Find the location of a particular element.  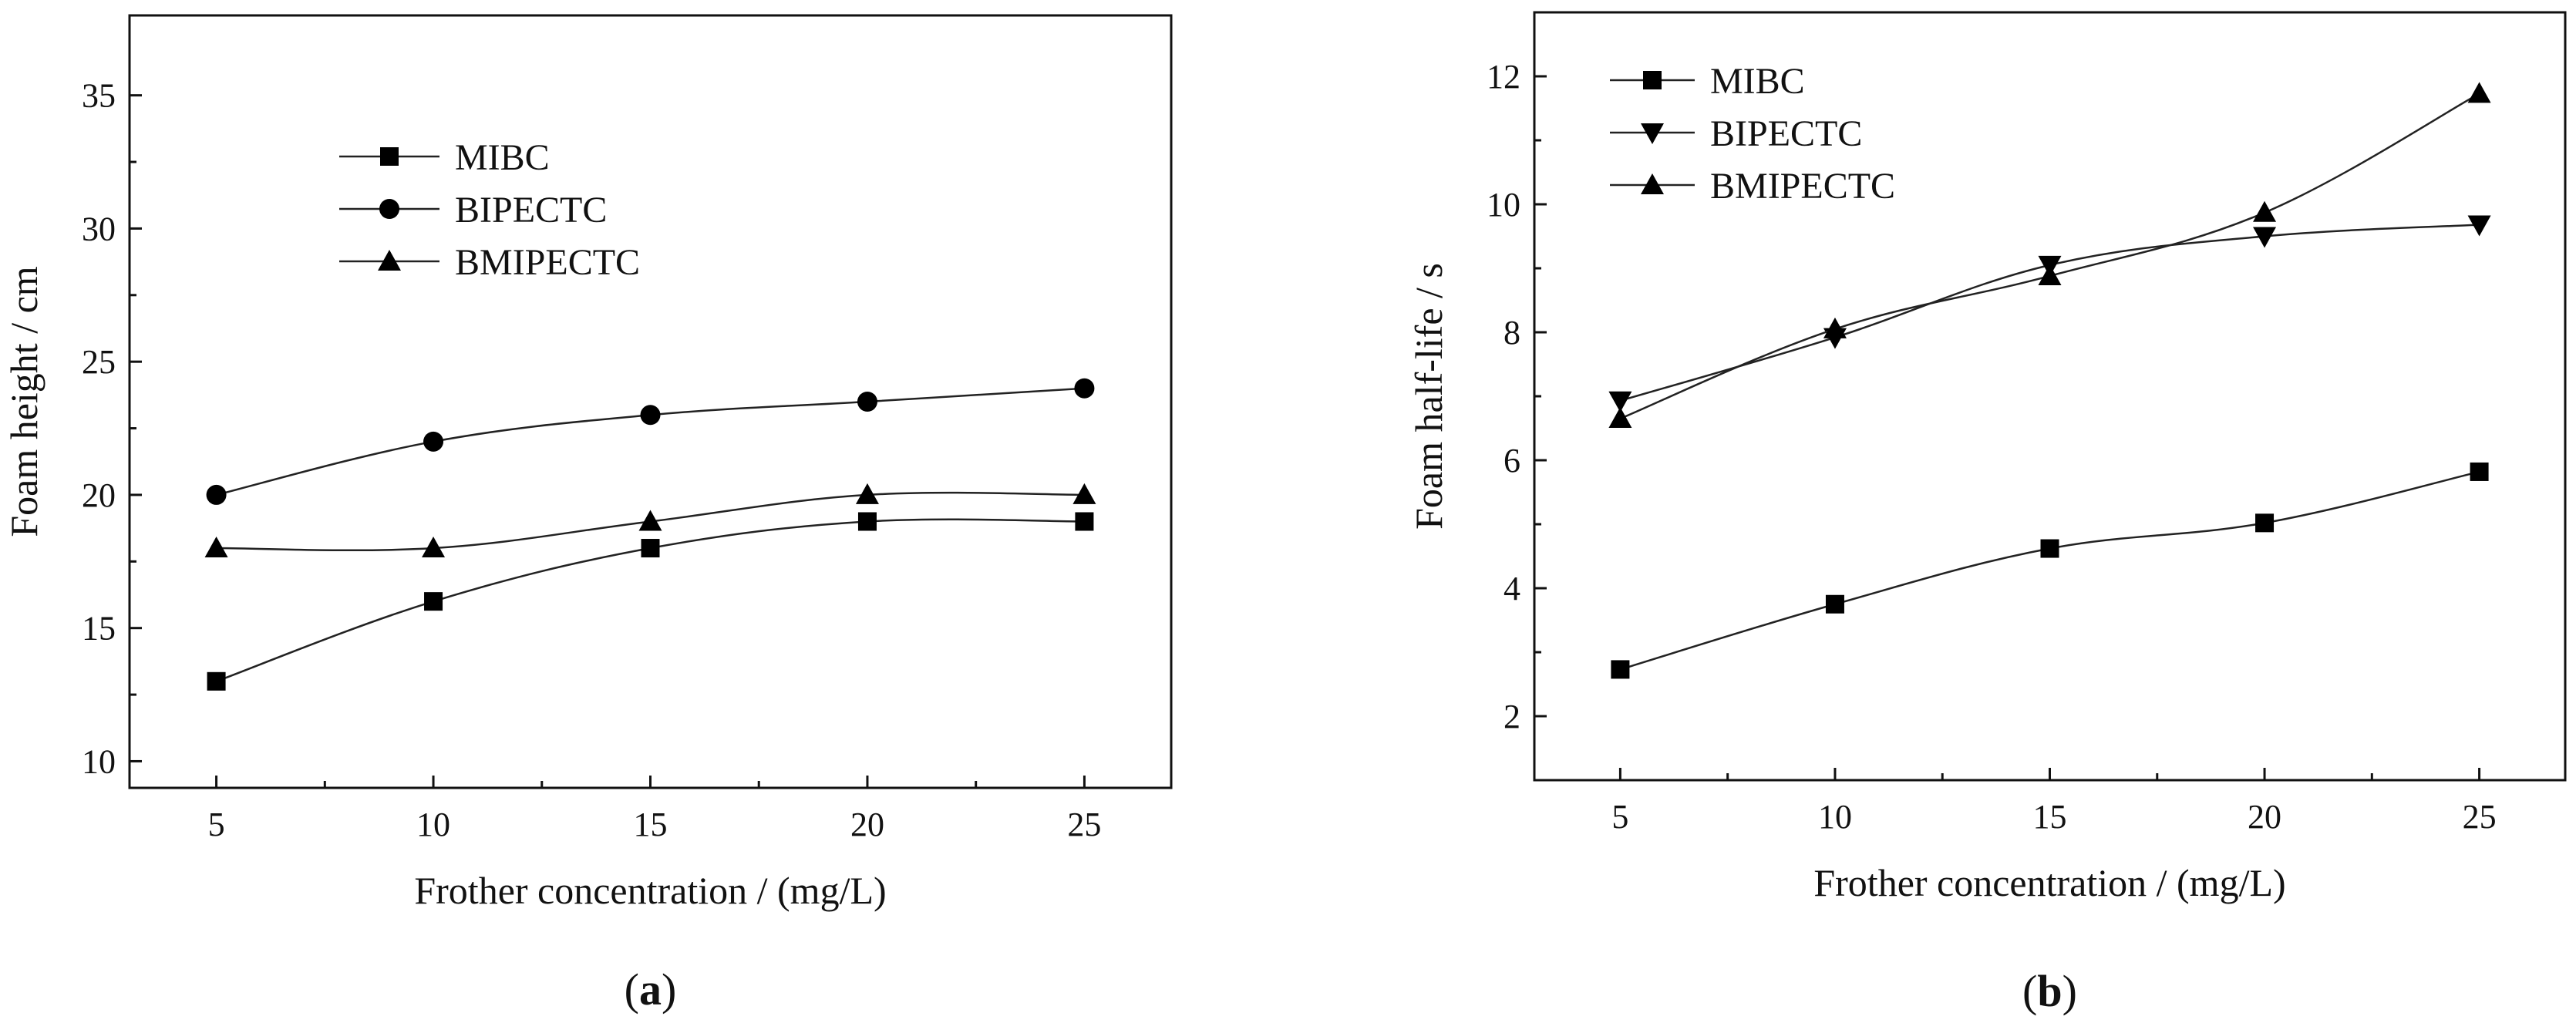

chart-0-y-axis-label: Foam height / cm is located at coordinates (24, 401).